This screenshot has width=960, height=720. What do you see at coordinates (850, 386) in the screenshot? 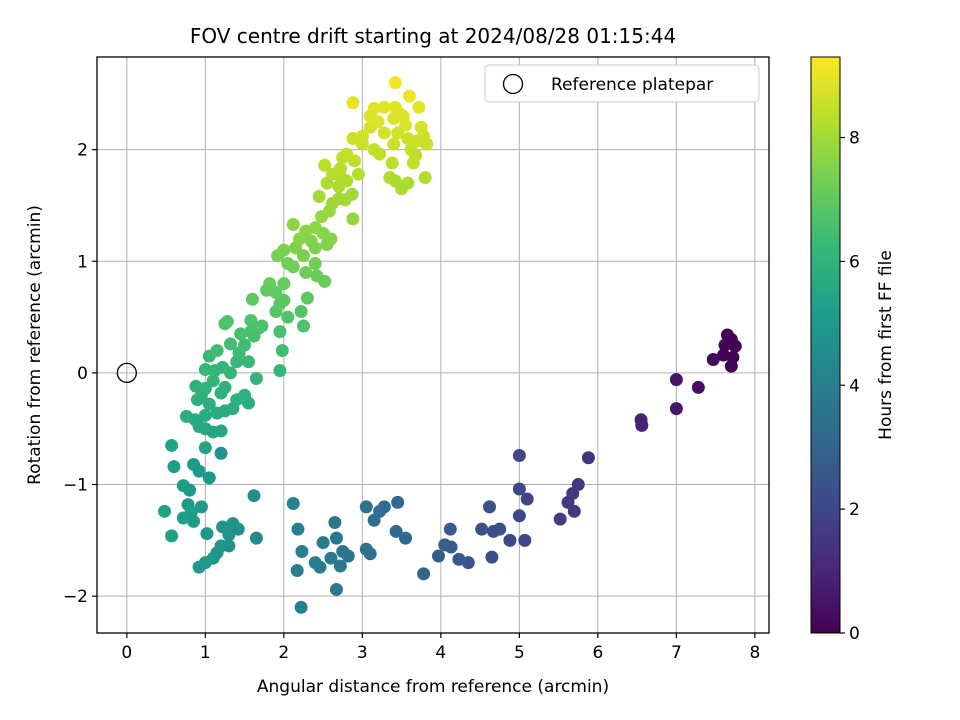
I see `colorbar-ticks: 0 2 4 6 8` at bounding box center [850, 386].